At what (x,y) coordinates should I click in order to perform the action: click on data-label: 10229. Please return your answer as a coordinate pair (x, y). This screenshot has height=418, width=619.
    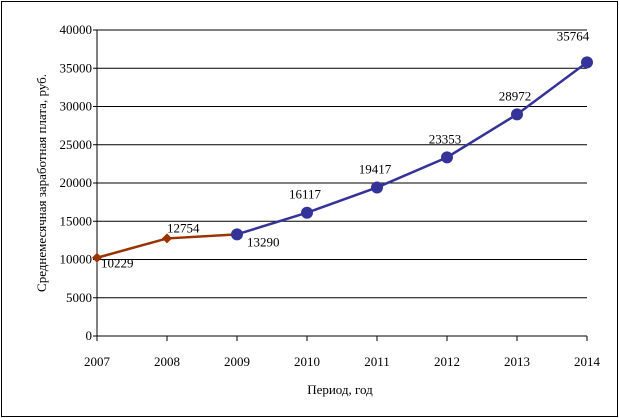
    Looking at the image, I should click on (117, 263).